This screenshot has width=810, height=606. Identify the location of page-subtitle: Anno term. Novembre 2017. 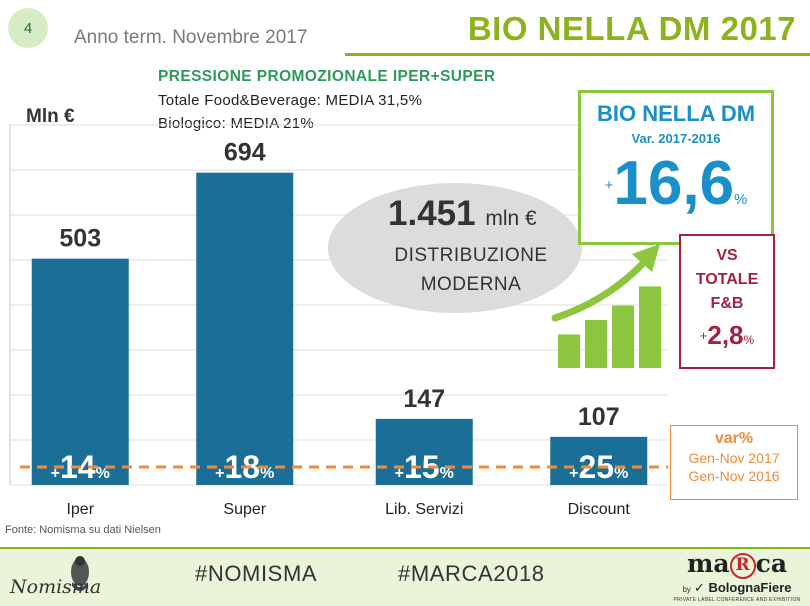
(191, 37).